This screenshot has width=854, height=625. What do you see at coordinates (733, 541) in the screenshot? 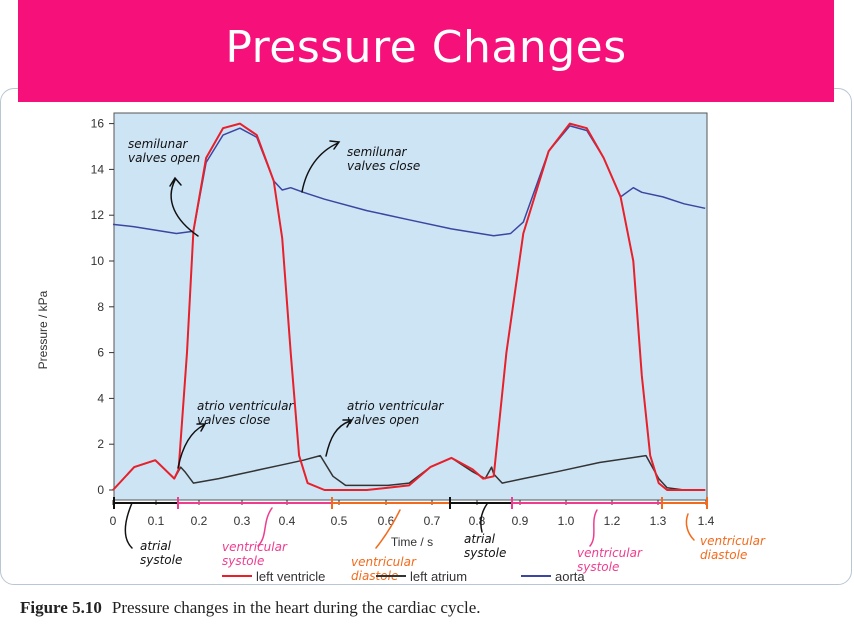
I see `annotation-ventricular-diastole-2: ventricular` at bounding box center [733, 541].